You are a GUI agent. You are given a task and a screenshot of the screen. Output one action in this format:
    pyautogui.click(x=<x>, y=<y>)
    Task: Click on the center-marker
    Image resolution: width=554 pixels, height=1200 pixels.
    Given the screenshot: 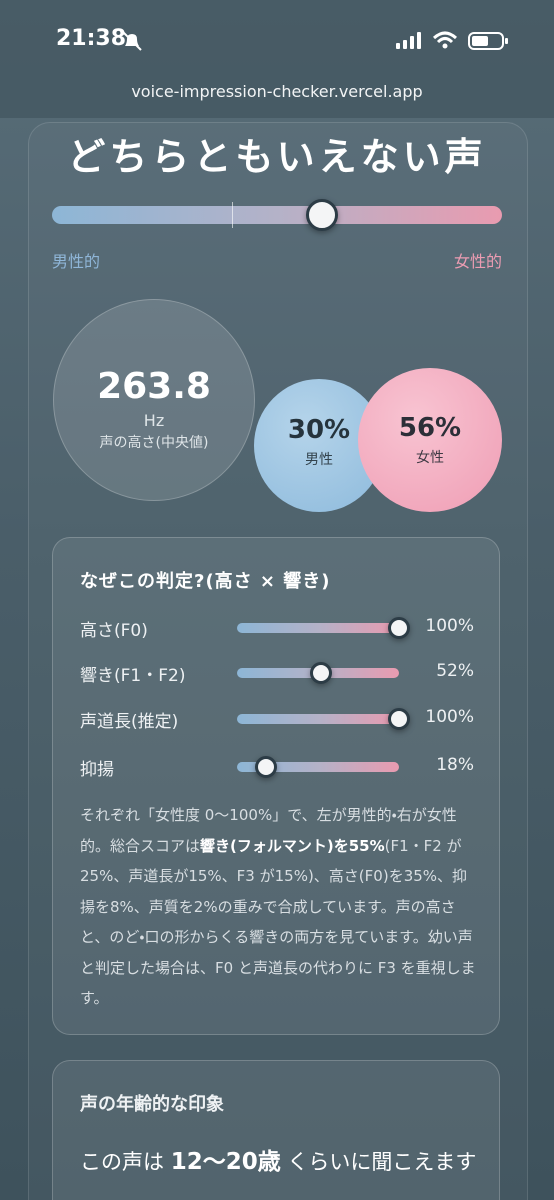 What is the action you would take?
    pyautogui.click(x=232, y=215)
    